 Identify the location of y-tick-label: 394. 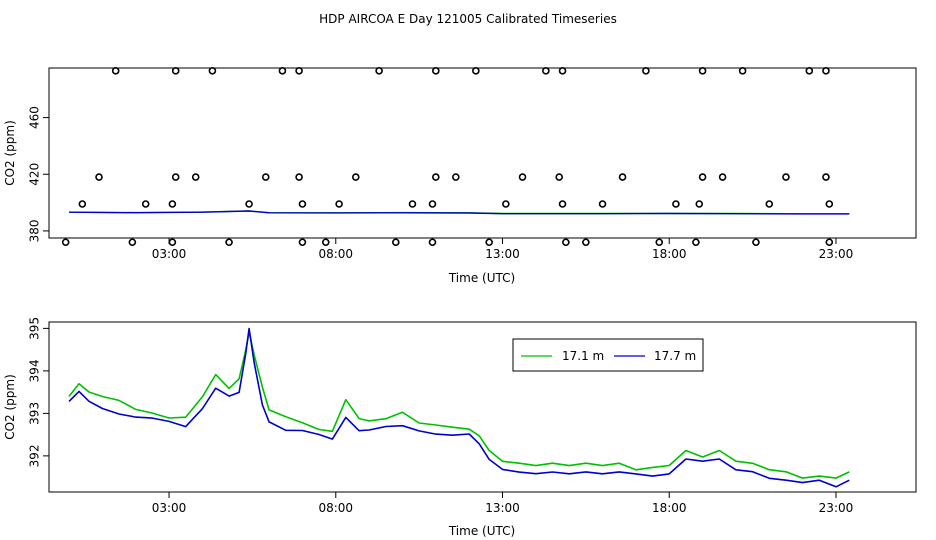
(35, 370).